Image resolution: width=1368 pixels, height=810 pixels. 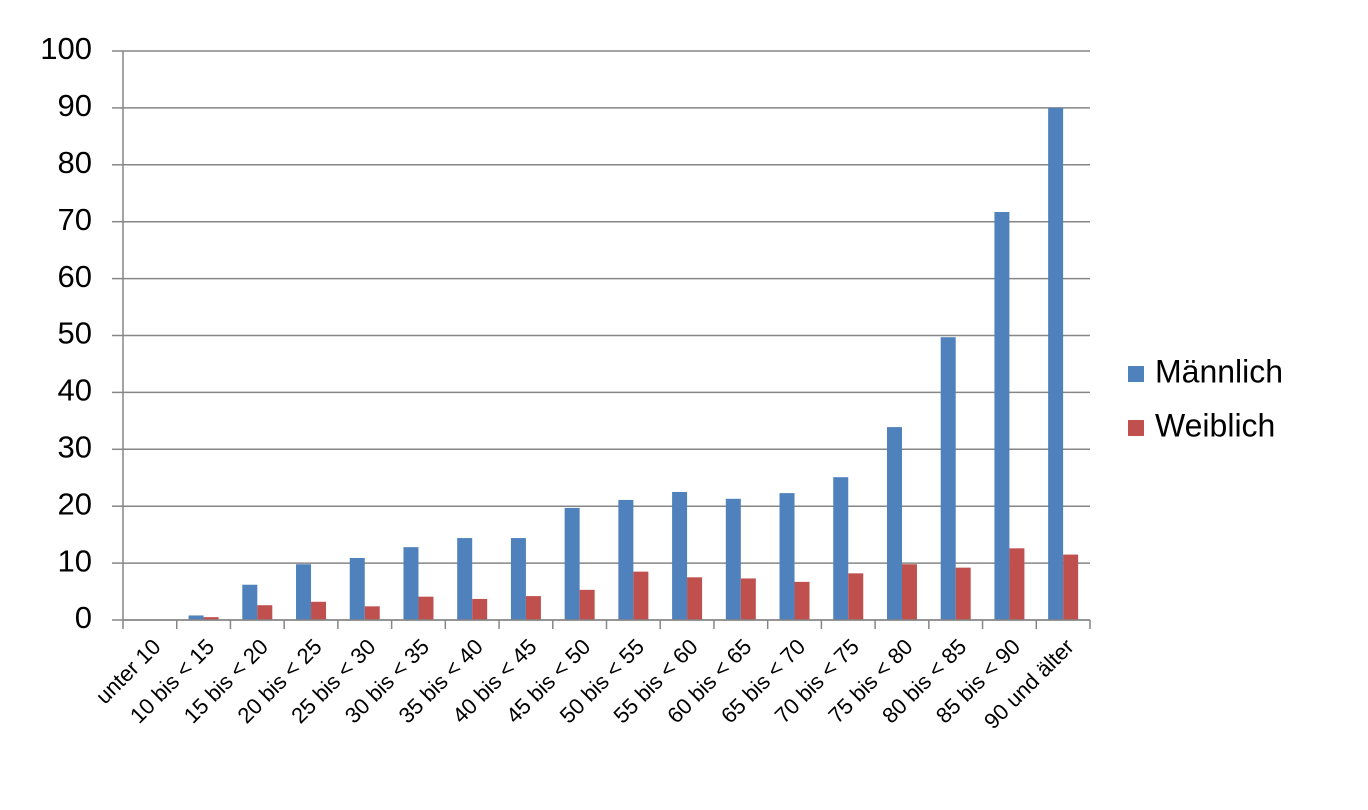 What do you see at coordinates (1215, 425) in the screenshot?
I see `legend-label: Weiblich` at bounding box center [1215, 425].